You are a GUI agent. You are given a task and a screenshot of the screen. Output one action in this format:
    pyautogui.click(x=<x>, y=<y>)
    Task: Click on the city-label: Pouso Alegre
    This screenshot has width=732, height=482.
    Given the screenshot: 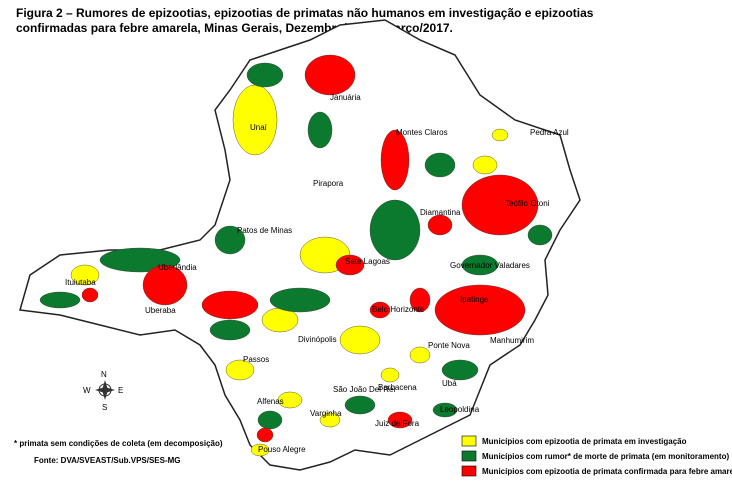 What is the action you would take?
    pyautogui.click(x=282, y=449)
    